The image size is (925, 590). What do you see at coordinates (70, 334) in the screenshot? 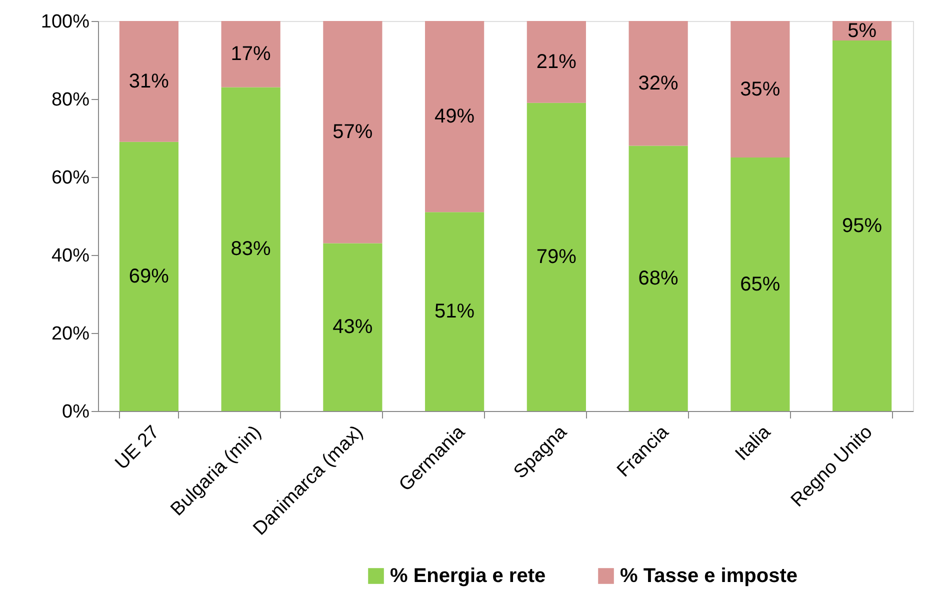
I see `y-tick-label: 20%` at bounding box center [70, 334].